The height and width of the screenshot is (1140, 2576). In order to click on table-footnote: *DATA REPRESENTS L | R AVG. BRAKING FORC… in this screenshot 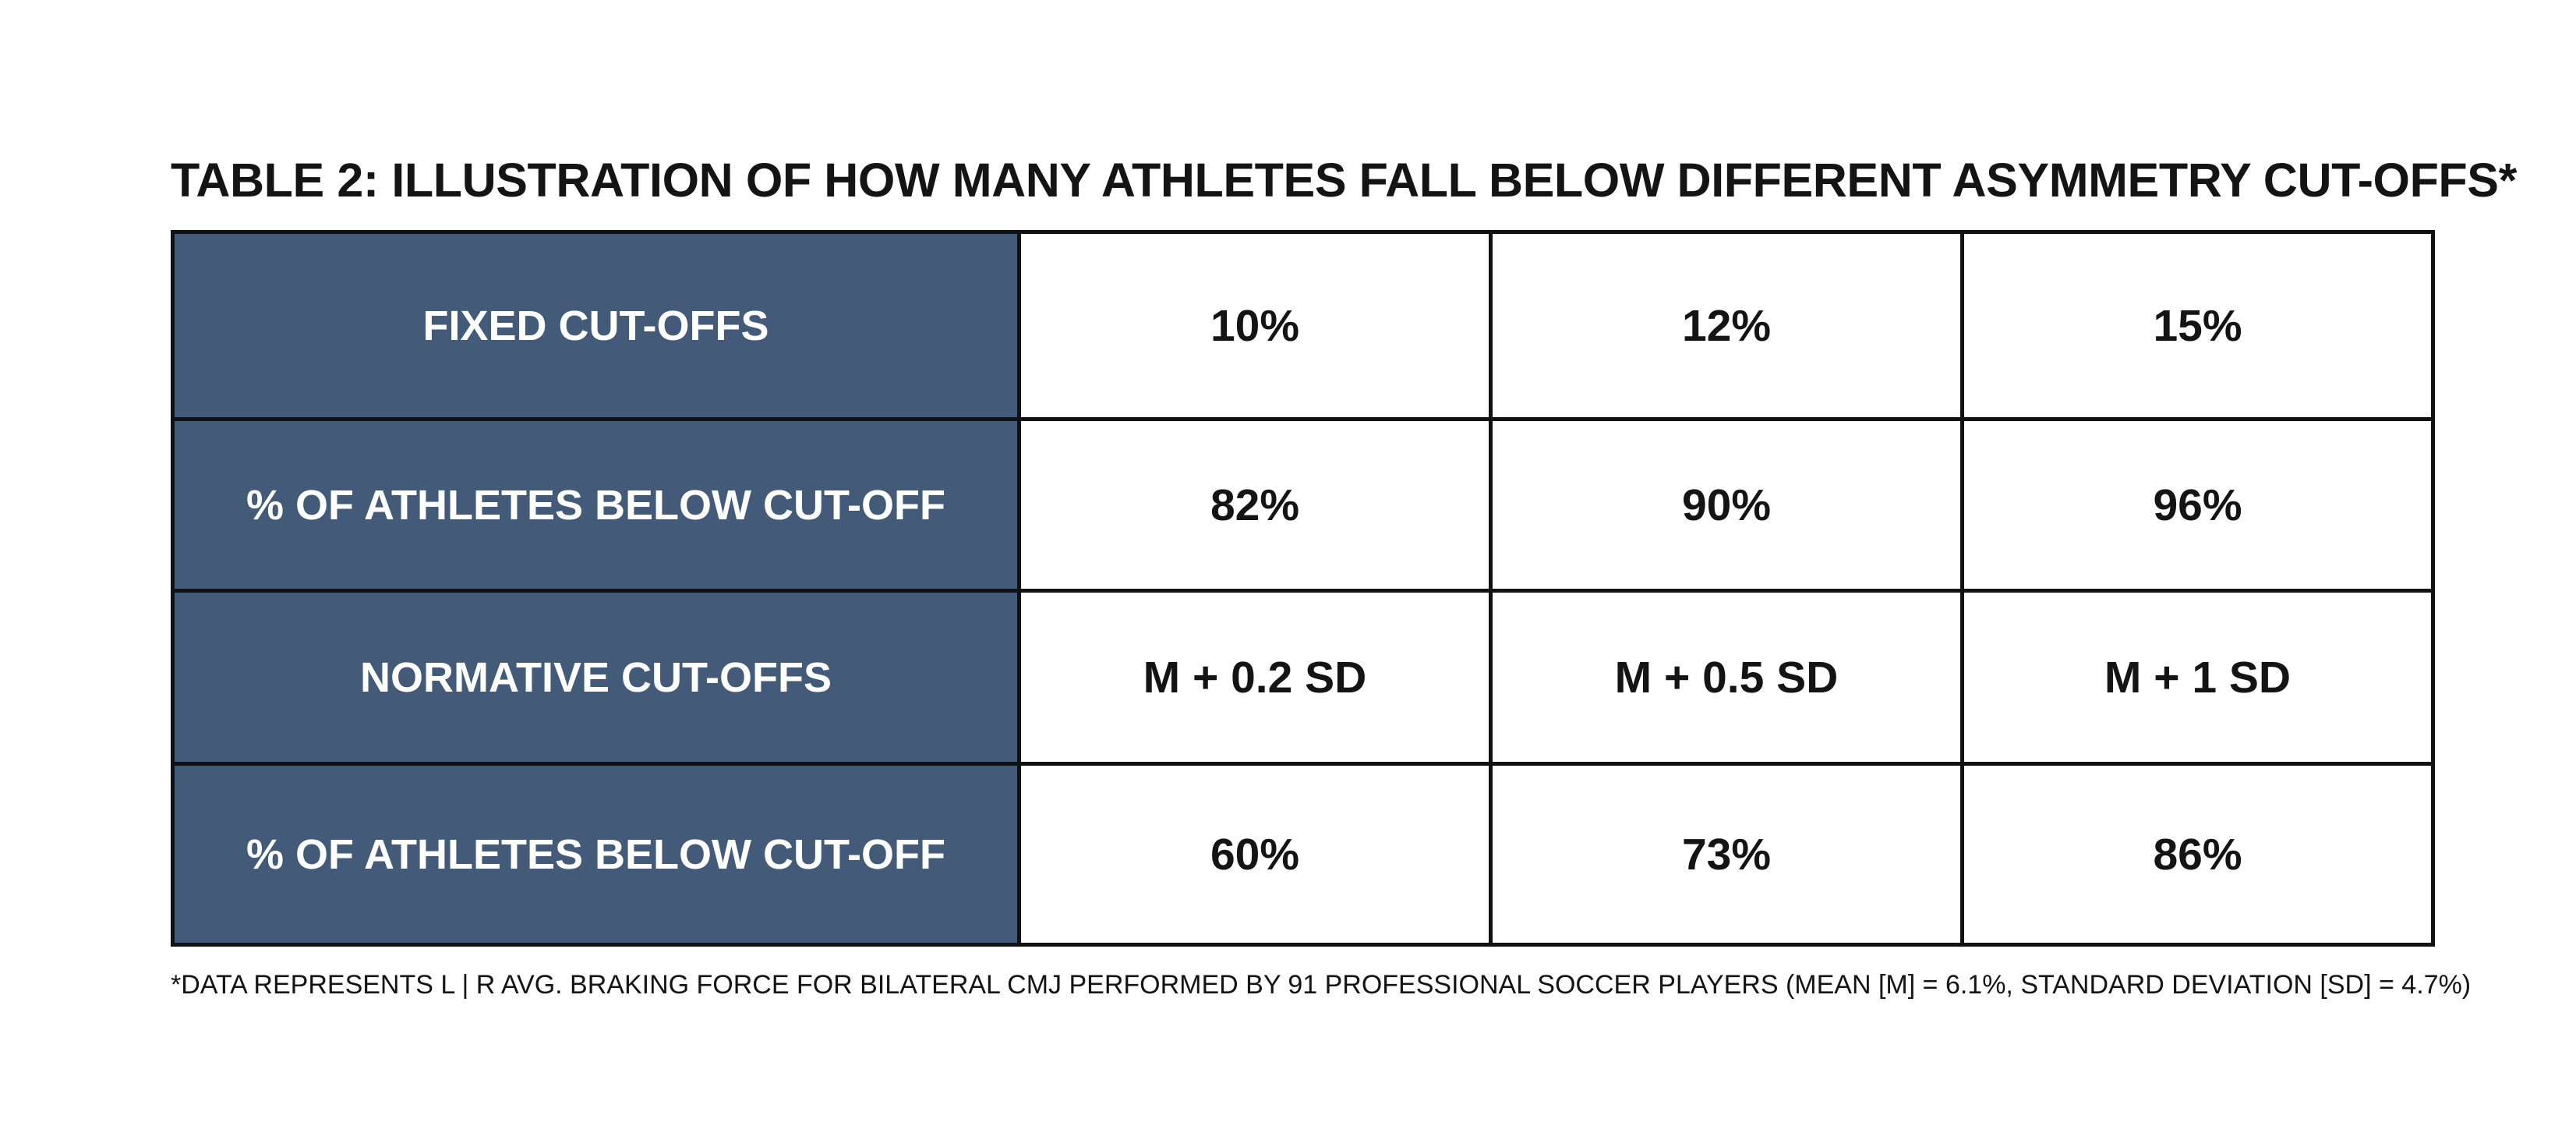, I will do `click(1321, 985)`.